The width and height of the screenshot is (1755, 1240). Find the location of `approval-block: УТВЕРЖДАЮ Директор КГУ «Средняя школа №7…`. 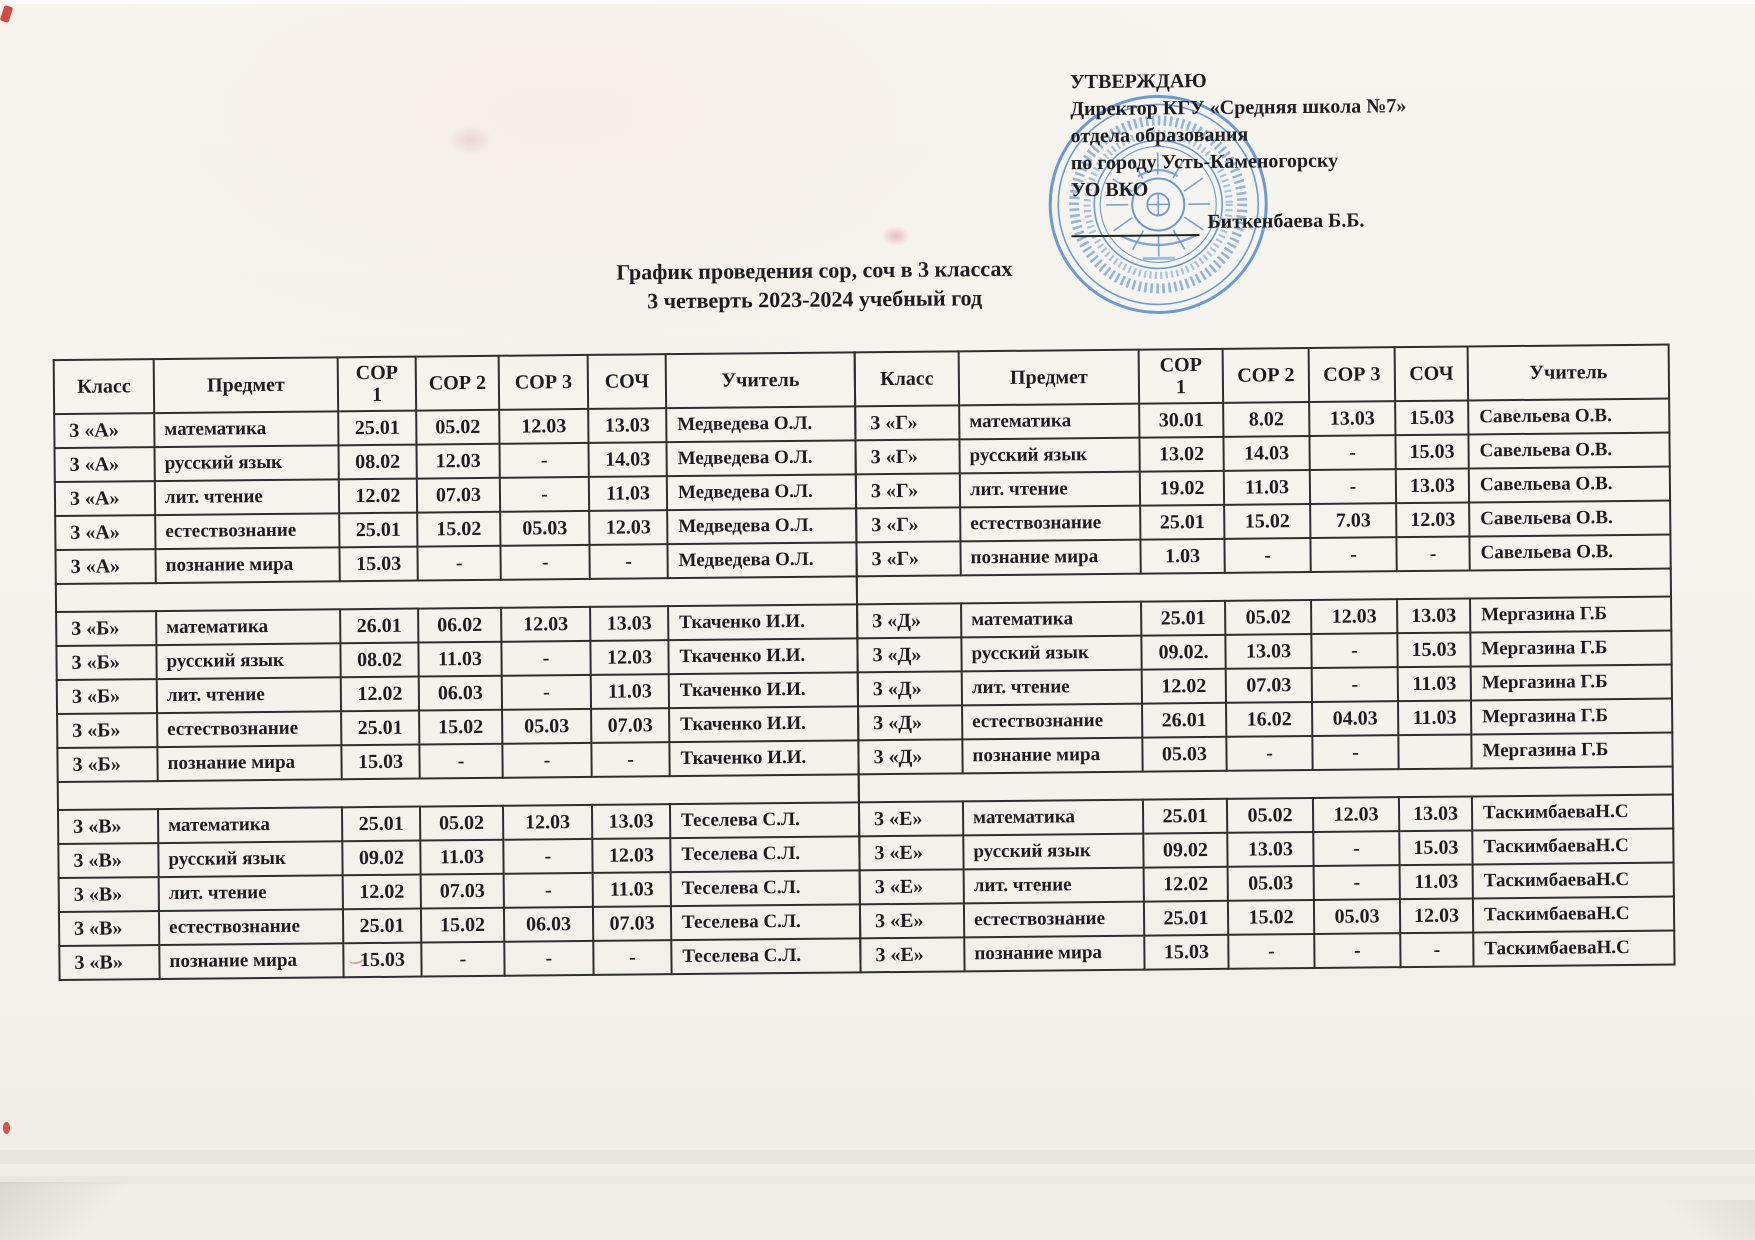

approval-block: УТВЕРЖДАЮ Директор КГУ «Средняя школа №7… is located at coordinates (1238, 152).